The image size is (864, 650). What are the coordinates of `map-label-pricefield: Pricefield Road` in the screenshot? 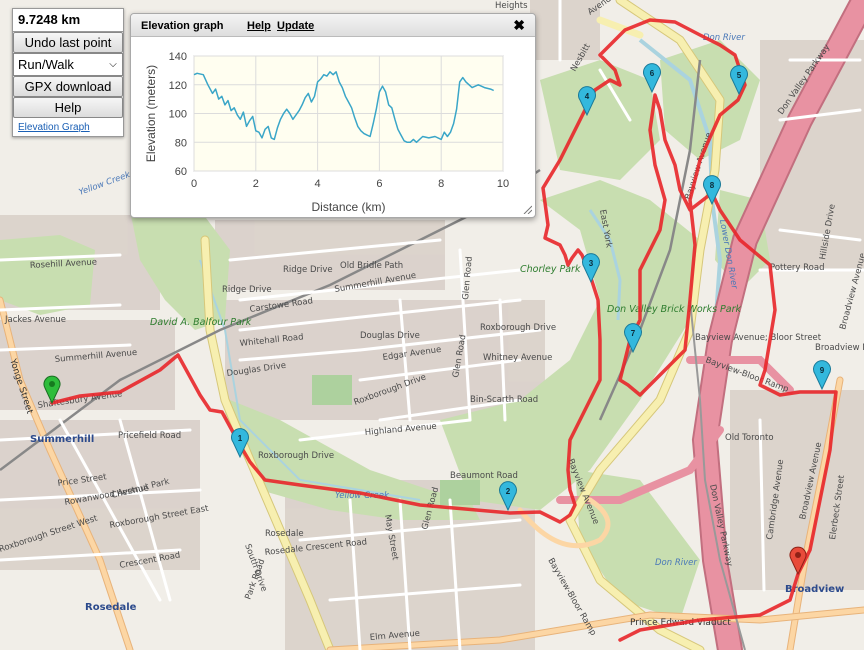 It's located at (149, 436).